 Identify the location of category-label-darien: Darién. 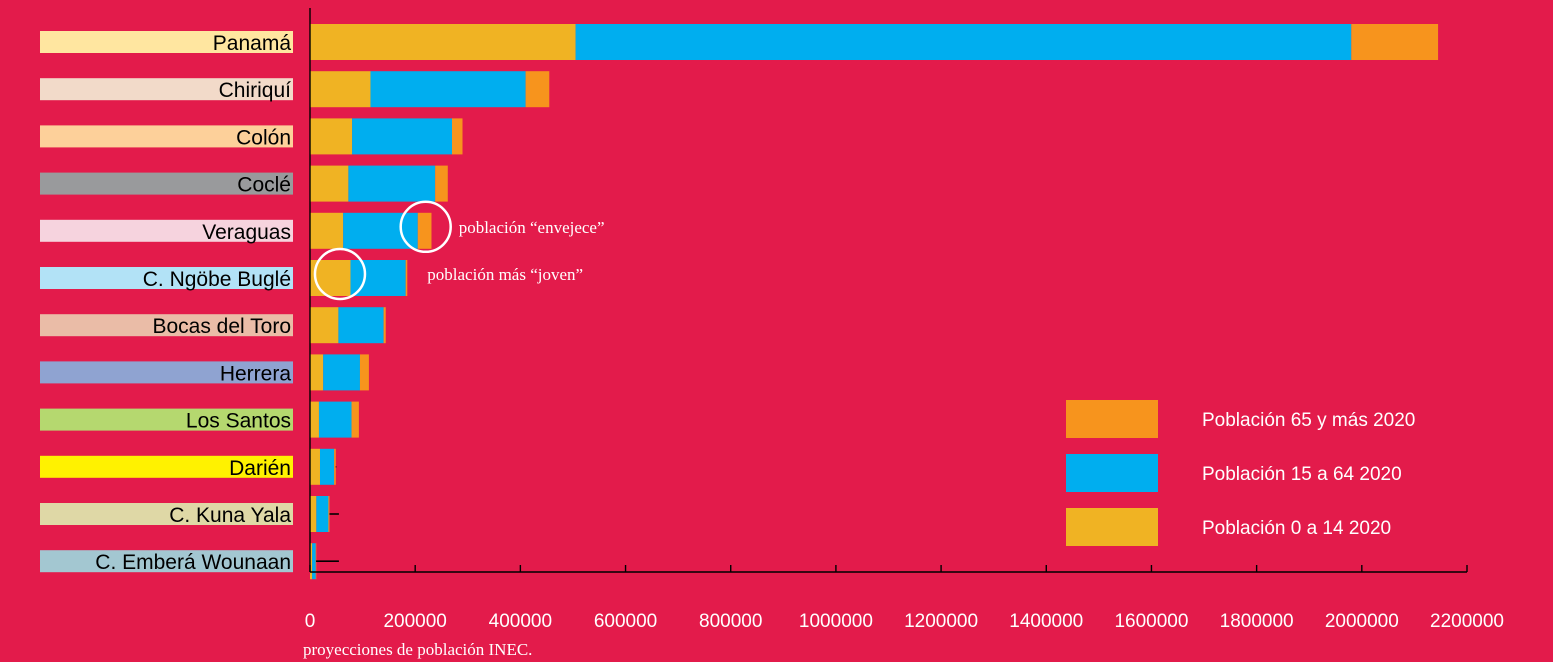
(260, 468).